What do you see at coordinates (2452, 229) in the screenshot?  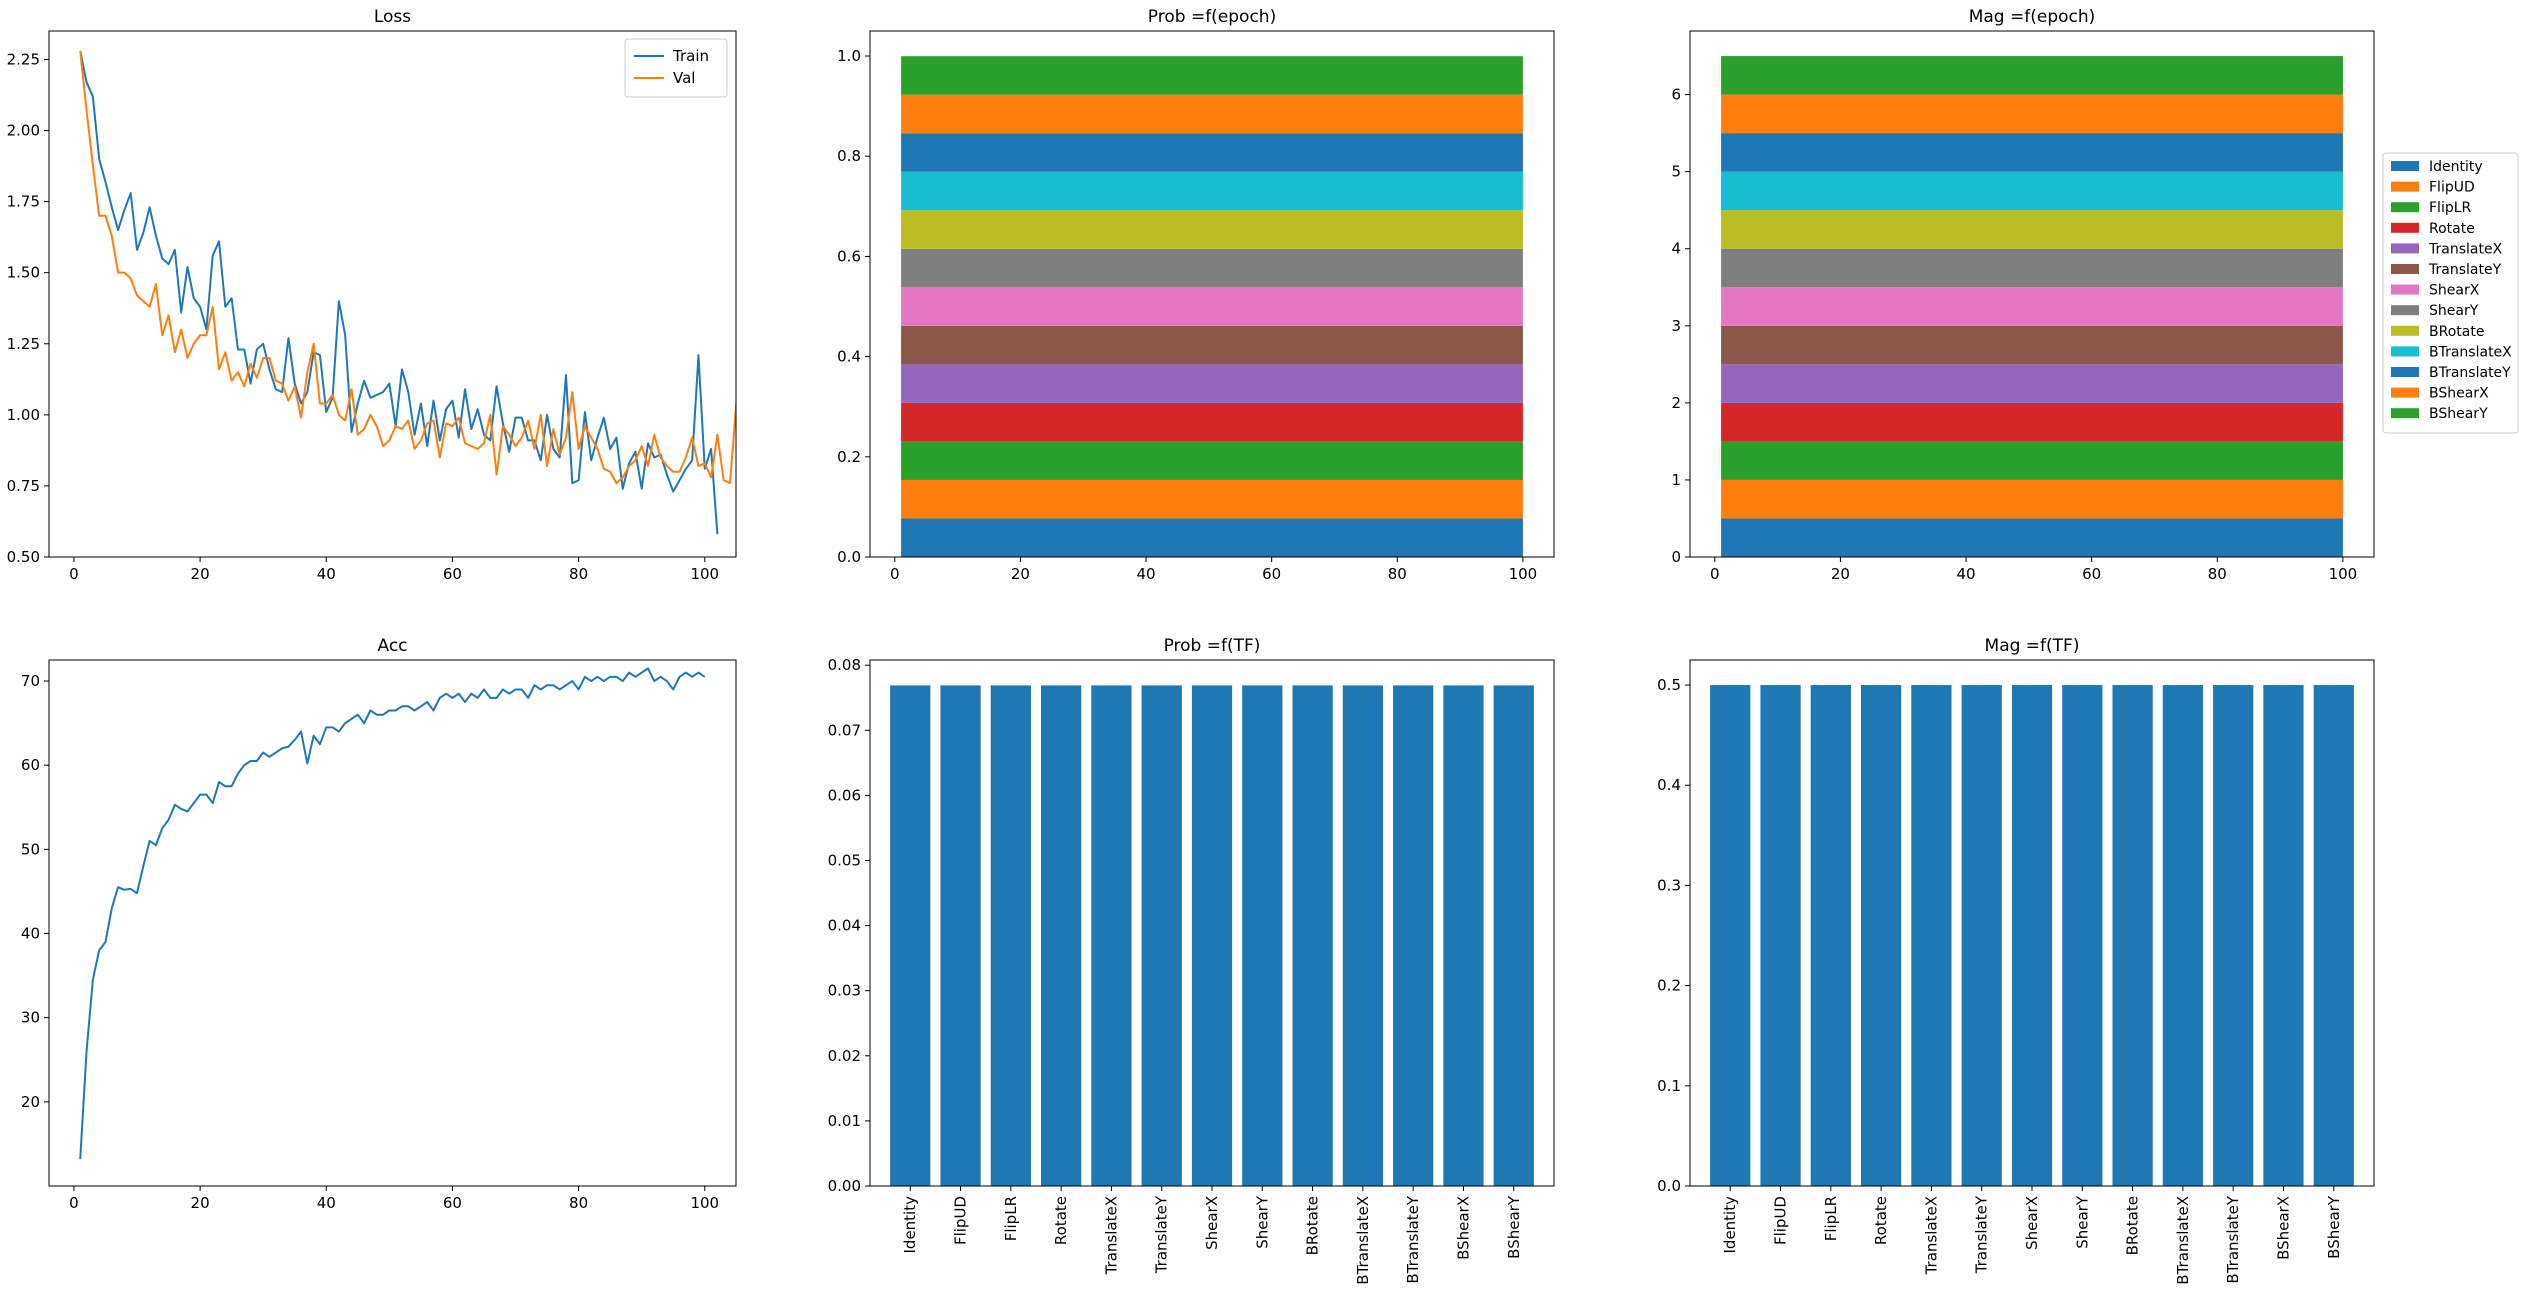 I see `tf-legend-label-rotate: Rotate` at bounding box center [2452, 229].